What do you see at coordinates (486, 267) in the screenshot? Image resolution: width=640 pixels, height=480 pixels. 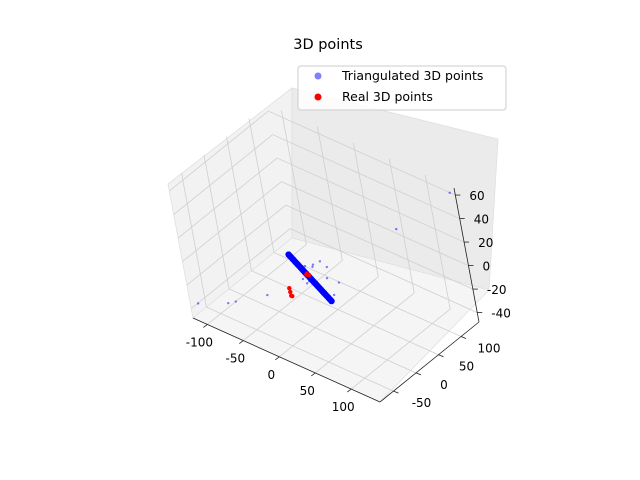 I see `z-tick-label: 0` at bounding box center [486, 267].